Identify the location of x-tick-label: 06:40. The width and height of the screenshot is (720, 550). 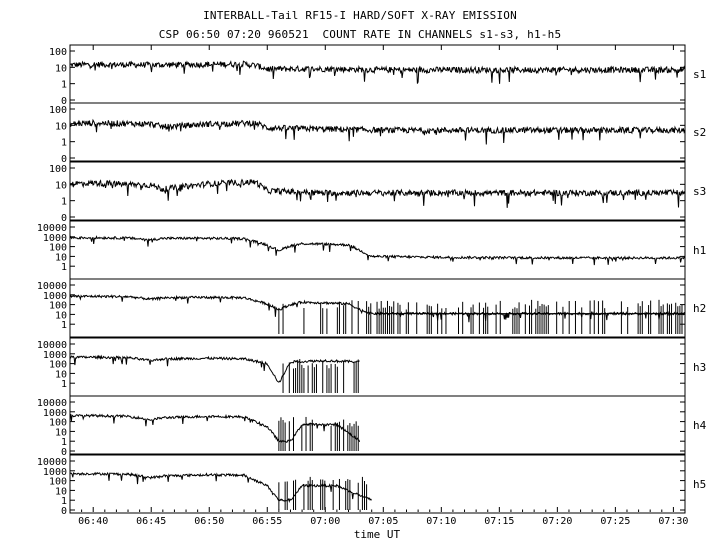
(93, 521).